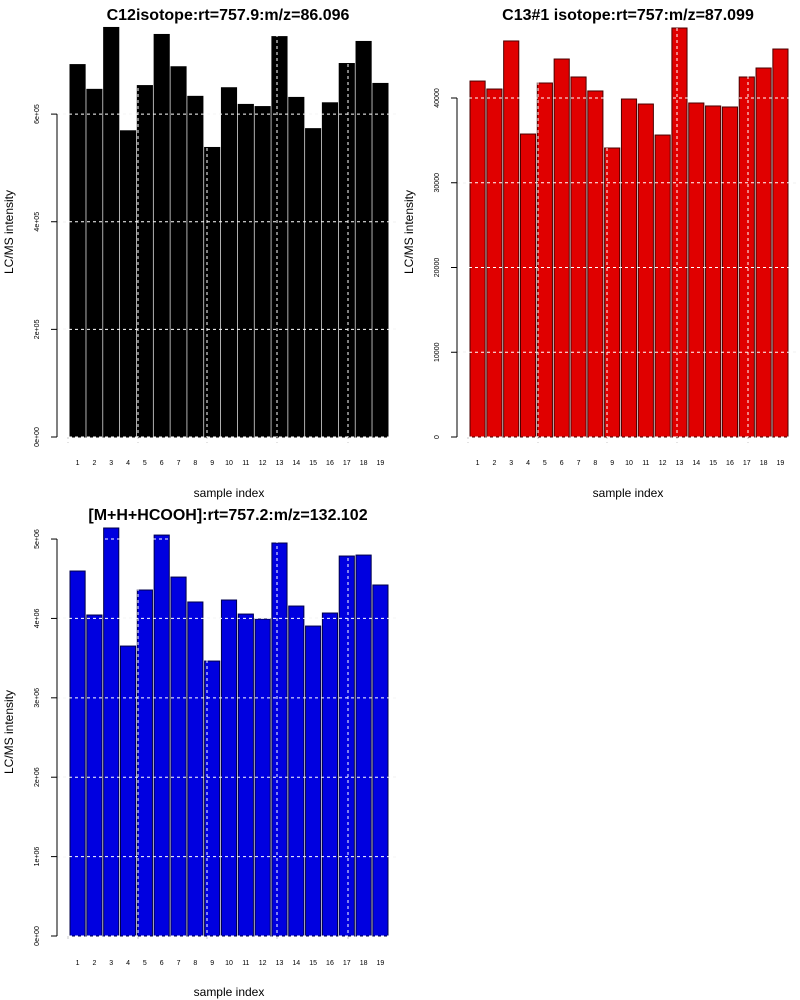  I want to click on x-tick-label: 7, so click(579, 463).